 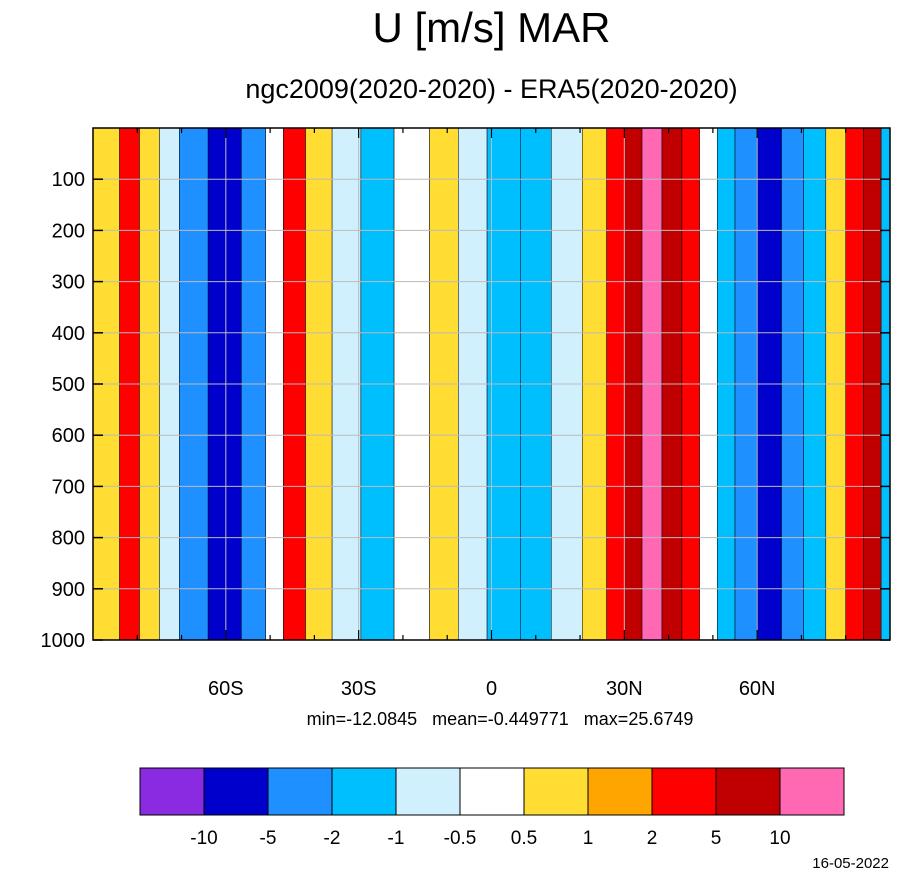 What do you see at coordinates (203, 838) in the screenshot?
I see `colorbar-label: -10` at bounding box center [203, 838].